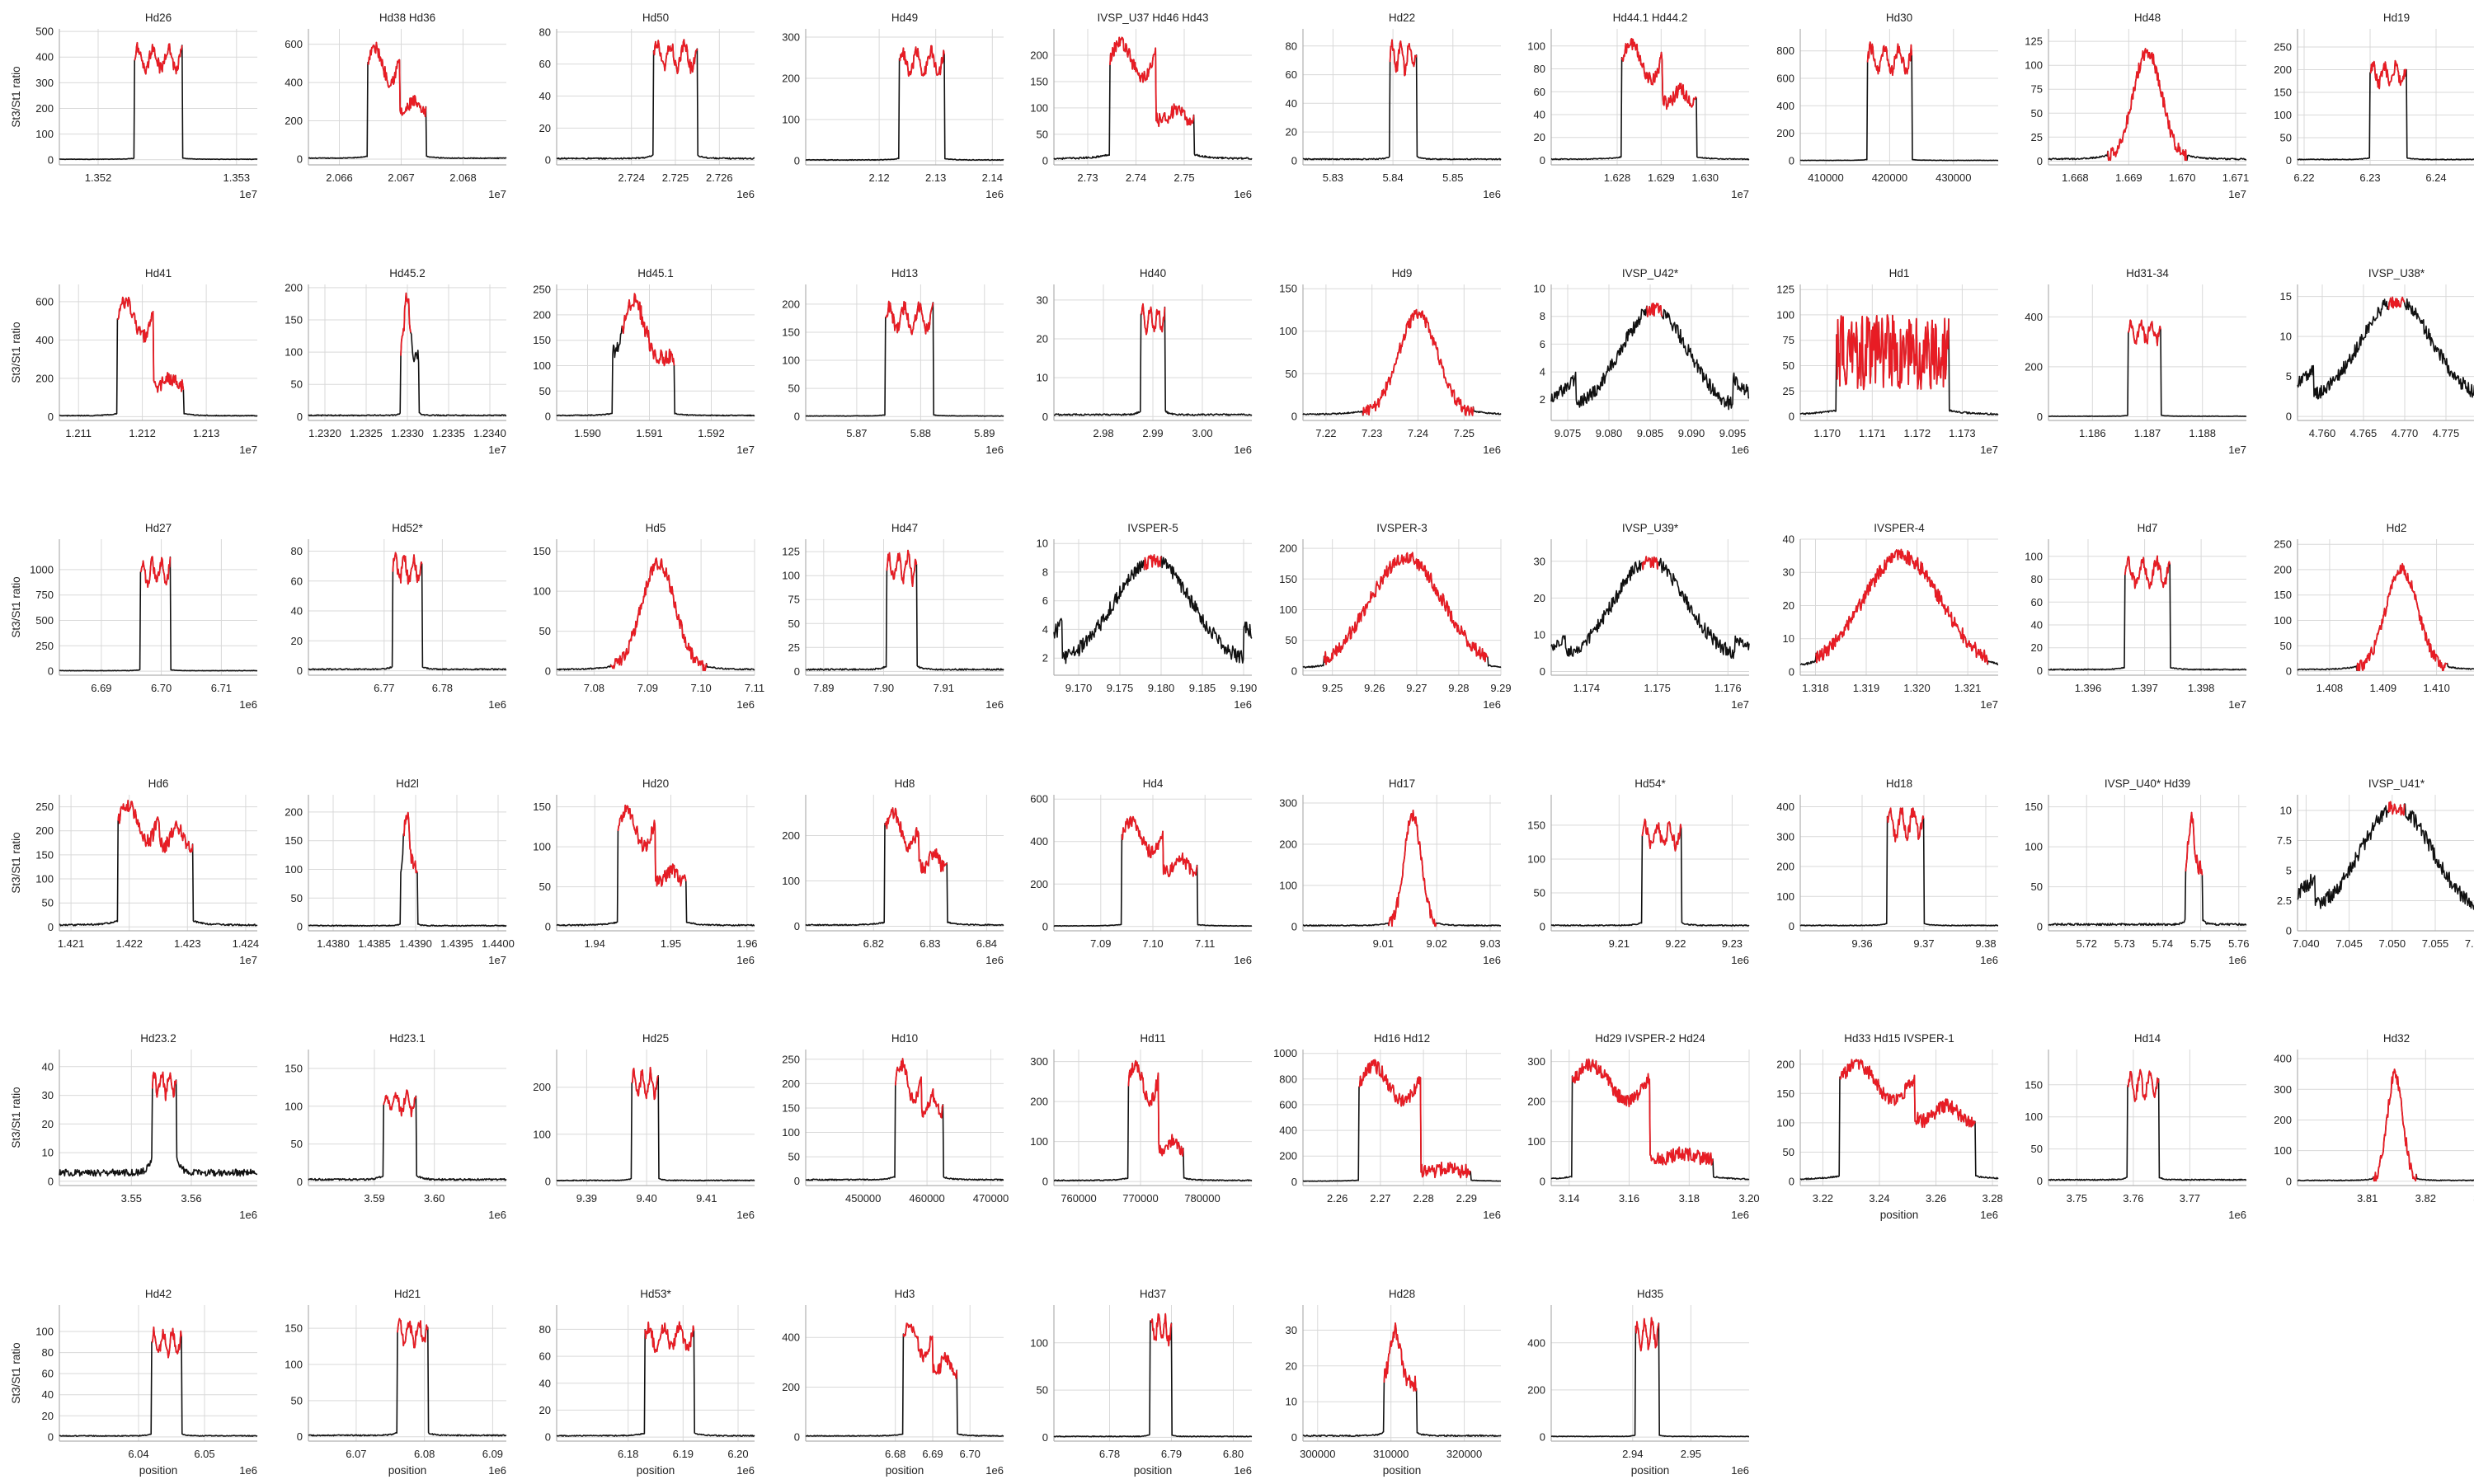 This screenshot has height=1484, width=2474. Describe the element at coordinates (647, 106) in the screenshot. I see `subplot: 0 20 40 60 80 2.724 2.725 2.726 Hd50 1e6` at that location.